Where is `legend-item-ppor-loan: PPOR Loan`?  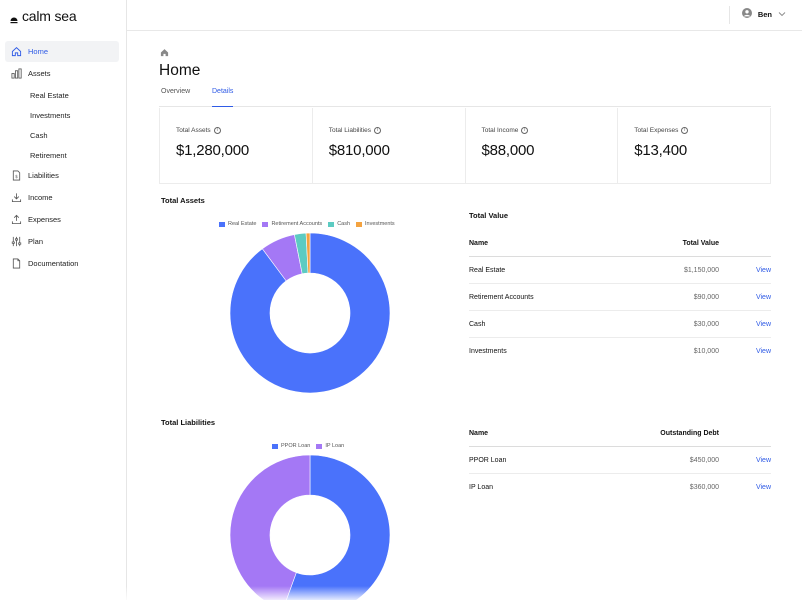
legend-item-ppor-loan: PPOR Loan is located at coordinates (291, 446).